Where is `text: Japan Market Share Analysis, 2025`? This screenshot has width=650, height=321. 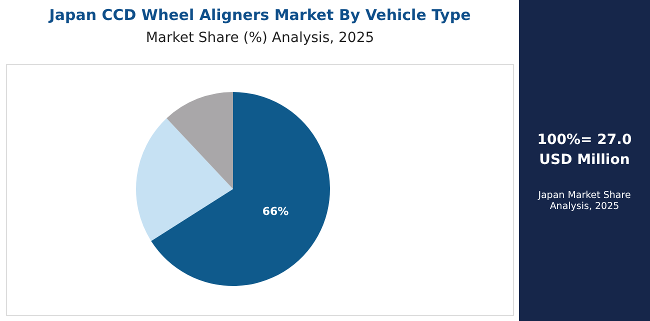 text: Japan Market Share Analysis, 2025 is located at coordinates (584, 201).